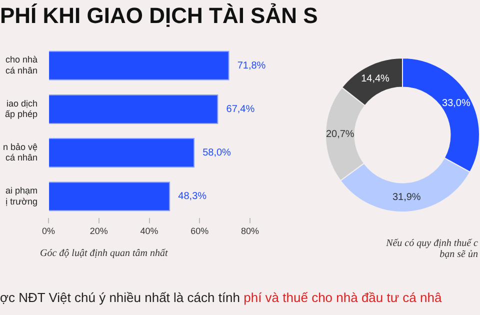  What do you see at coordinates (406, 197) in the screenshot?
I see `data-label: 31,9%` at bounding box center [406, 197].